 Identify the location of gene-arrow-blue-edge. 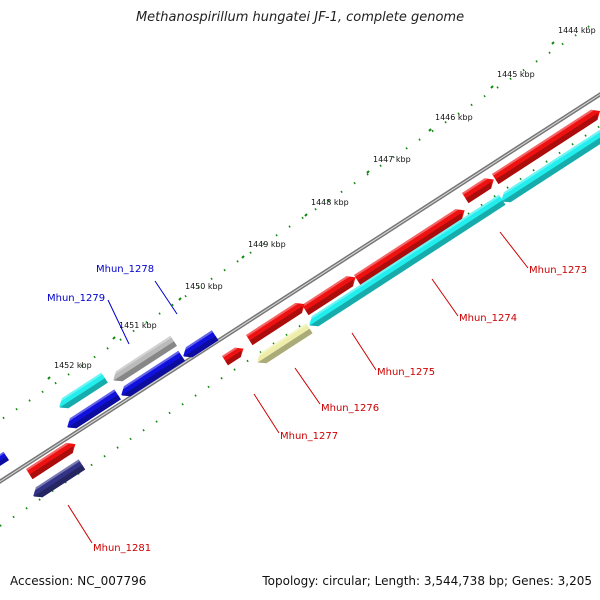
(4, 458).